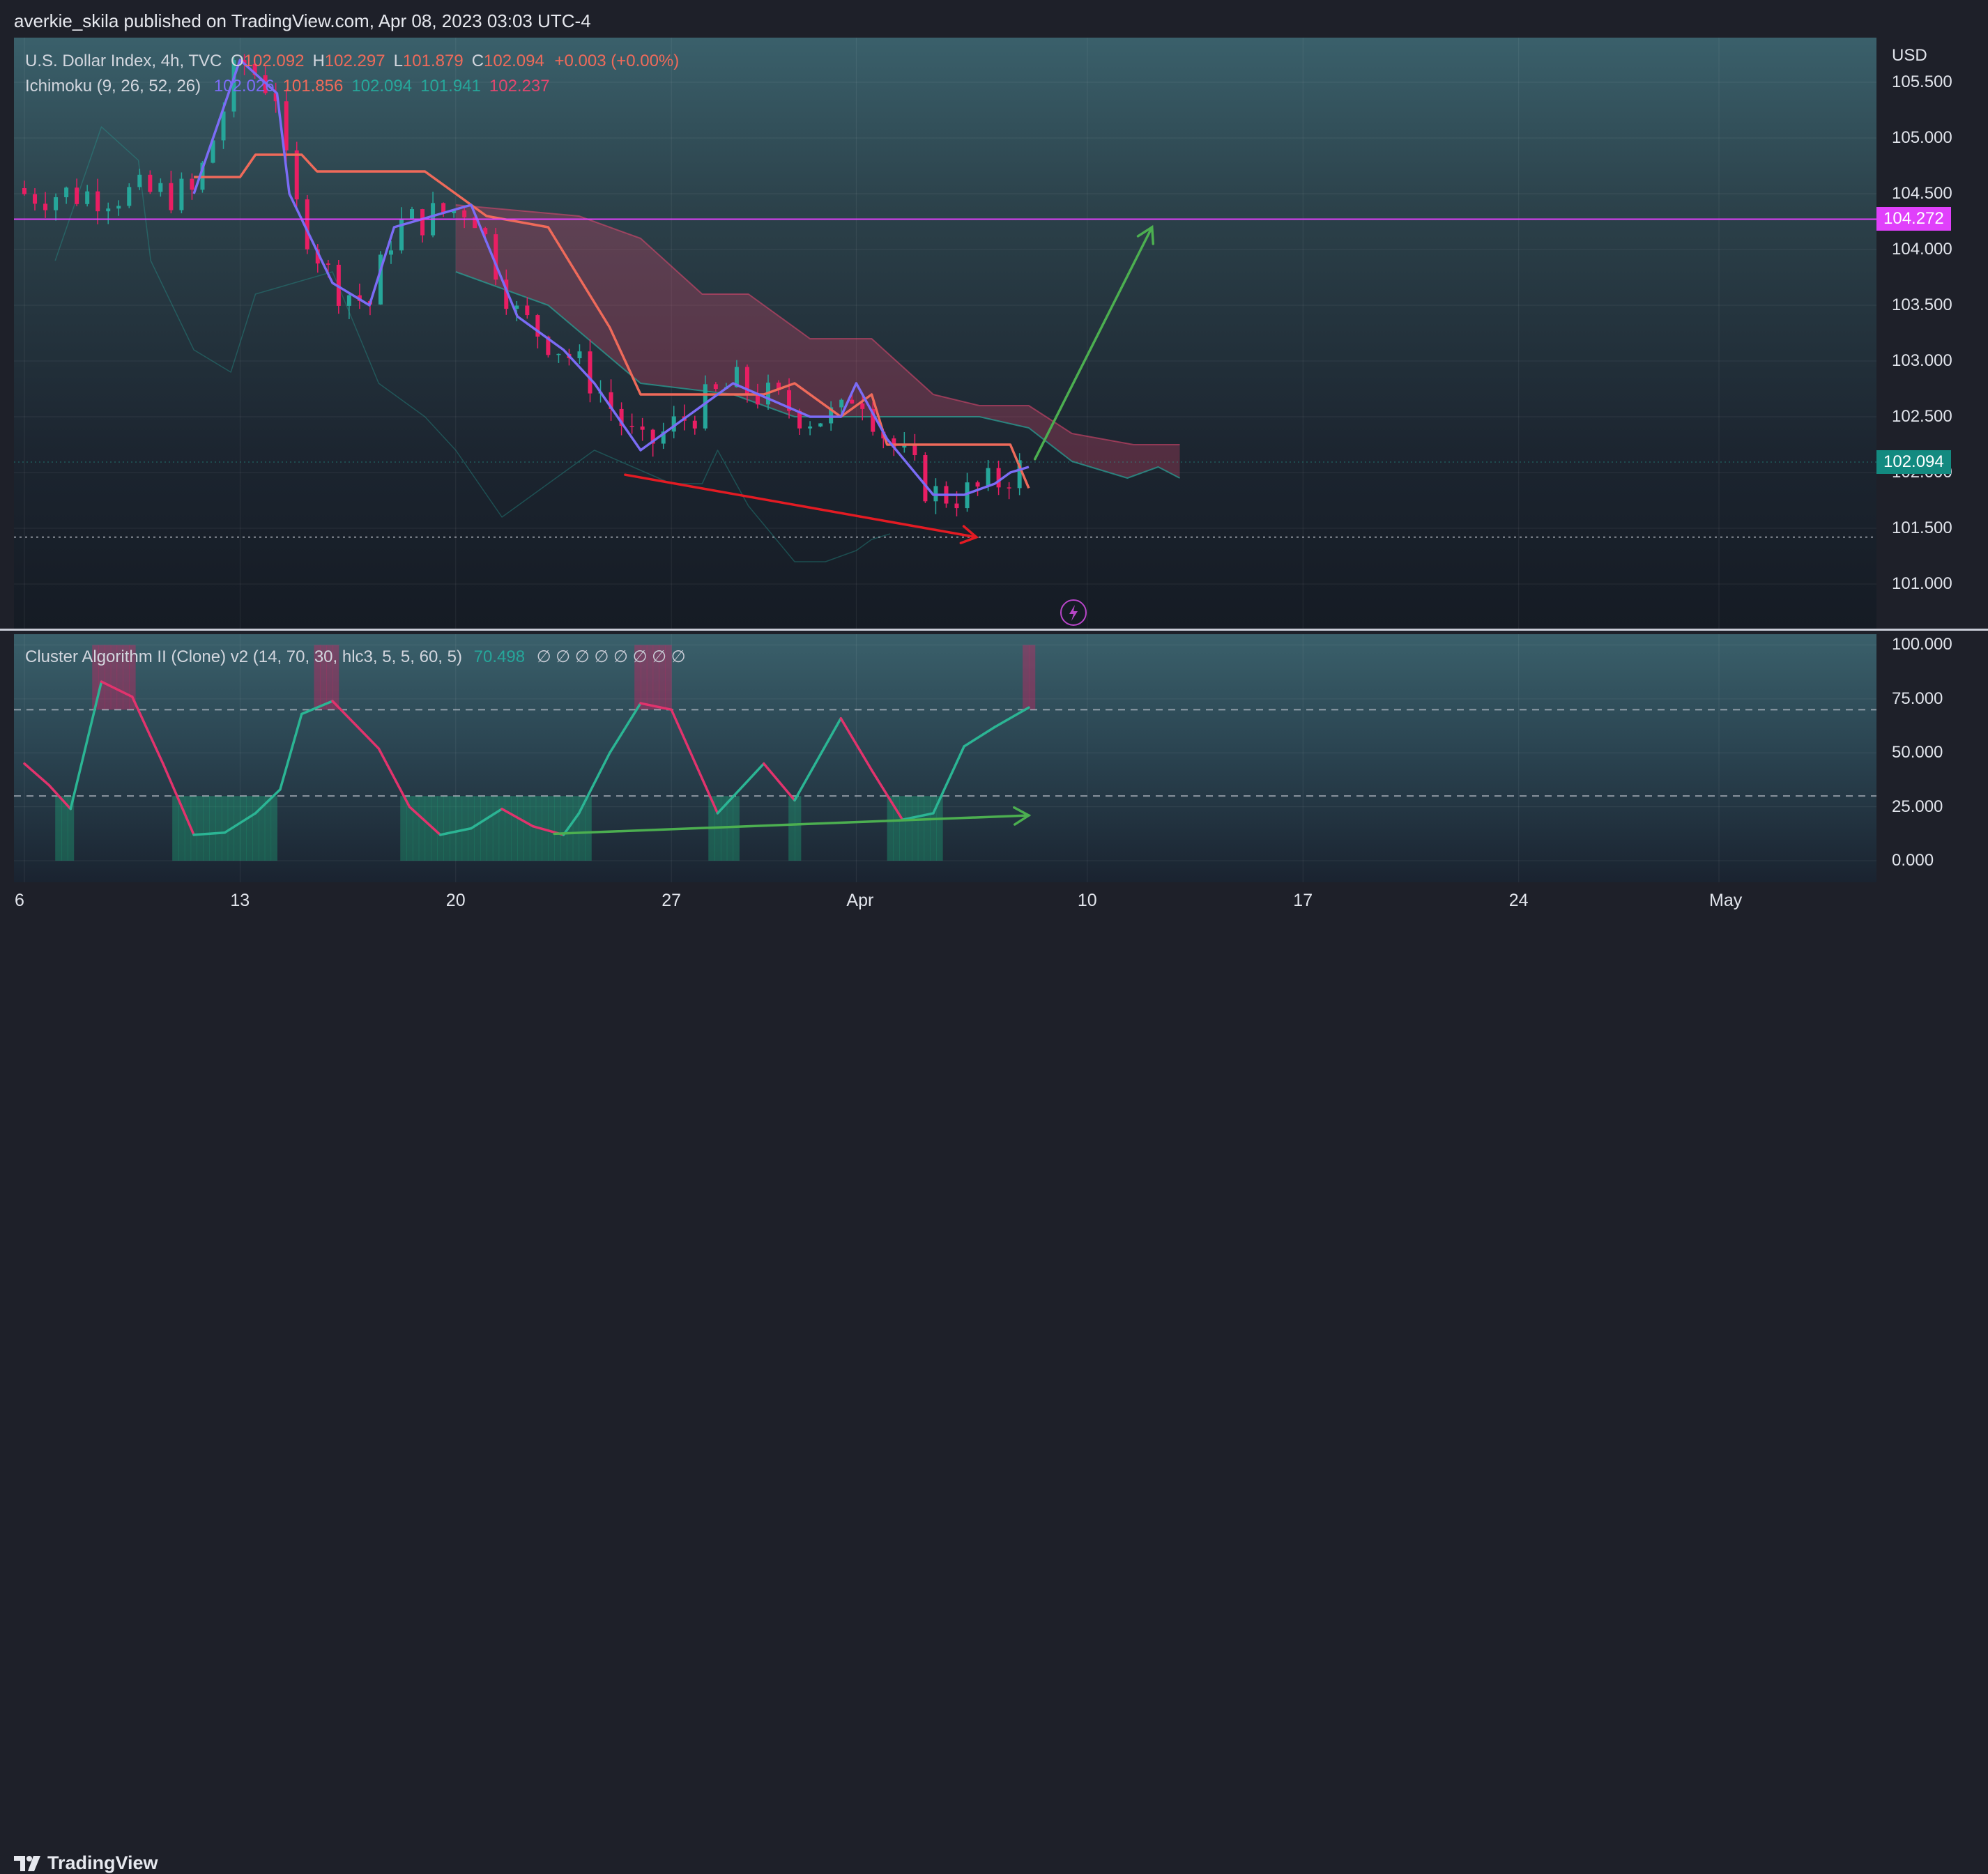  Describe the element at coordinates (1922, 137) in the screenshot. I see `price-tick-label: 105.000` at that location.